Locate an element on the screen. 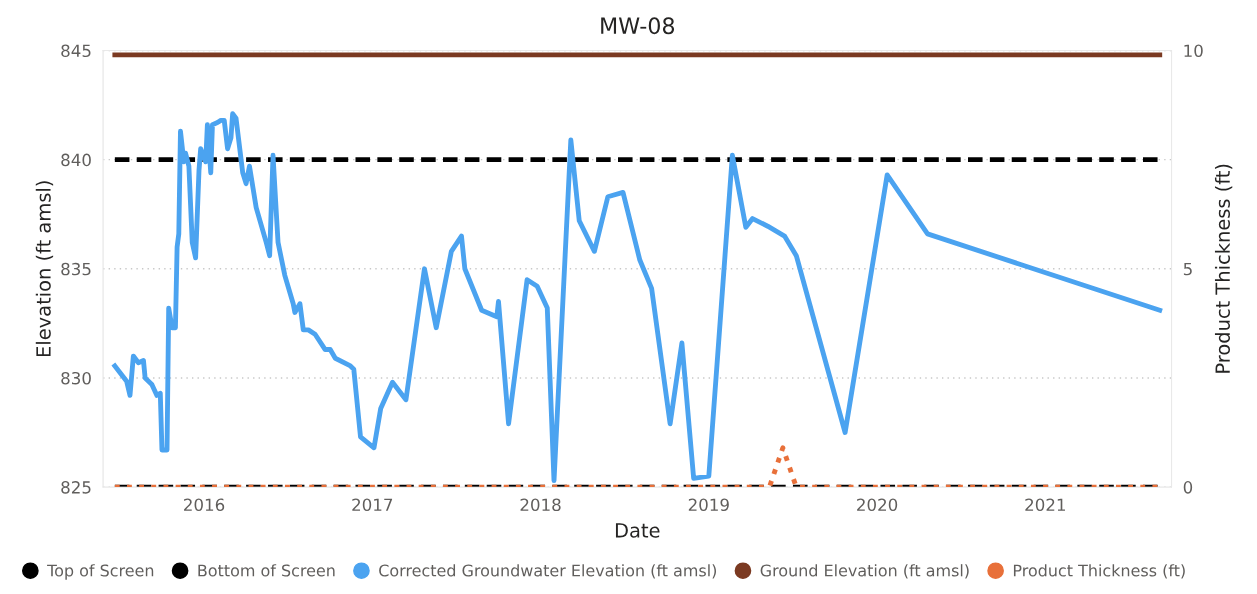 This screenshot has width=1257, height=594. x-tick-label: 2018 is located at coordinates (540, 505).